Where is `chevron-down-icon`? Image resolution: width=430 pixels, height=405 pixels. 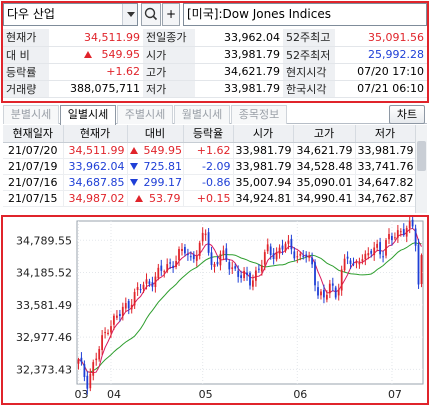 chevron-down-icon is located at coordinates (129, 14).